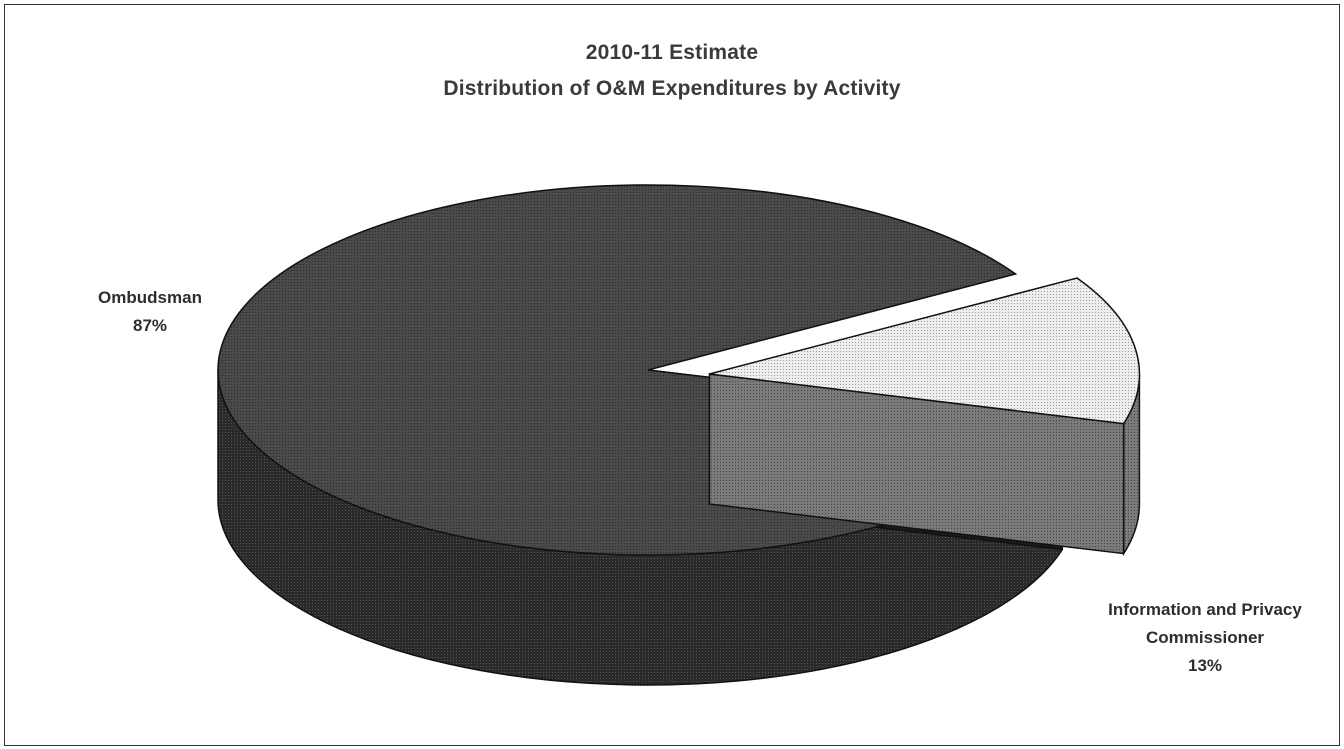 This screenshot has height=749, width=1344. I want to click on slice-value-ombudsman: 87%, so click(150, 325).